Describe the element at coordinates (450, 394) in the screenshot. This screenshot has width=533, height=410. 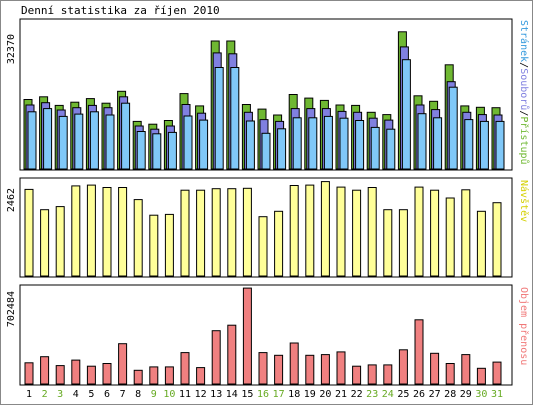
I see `day-label: 28` at that location.